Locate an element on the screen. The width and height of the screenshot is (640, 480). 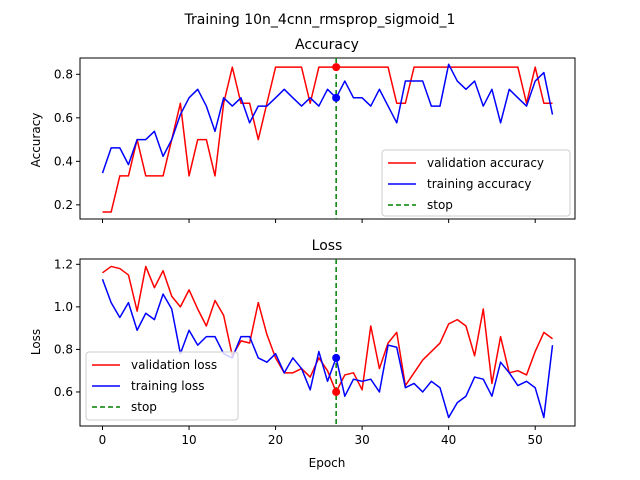
loss-xtick-label: 30 is located at coordinates (361, 440).